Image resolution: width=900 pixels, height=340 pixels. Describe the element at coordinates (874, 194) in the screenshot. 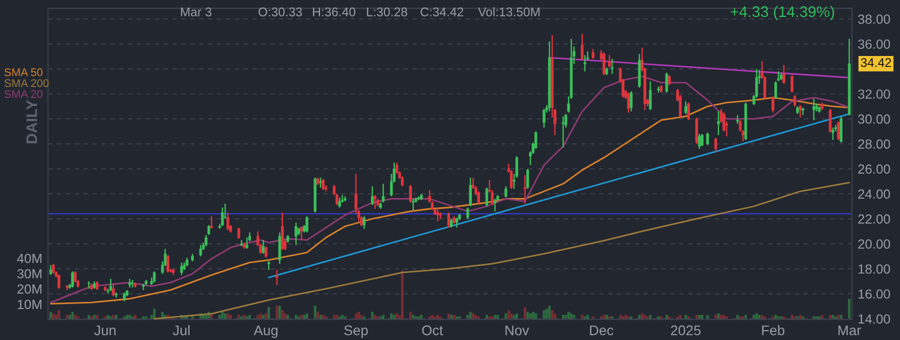

I see `y-tick-label: 24.00` at that location.